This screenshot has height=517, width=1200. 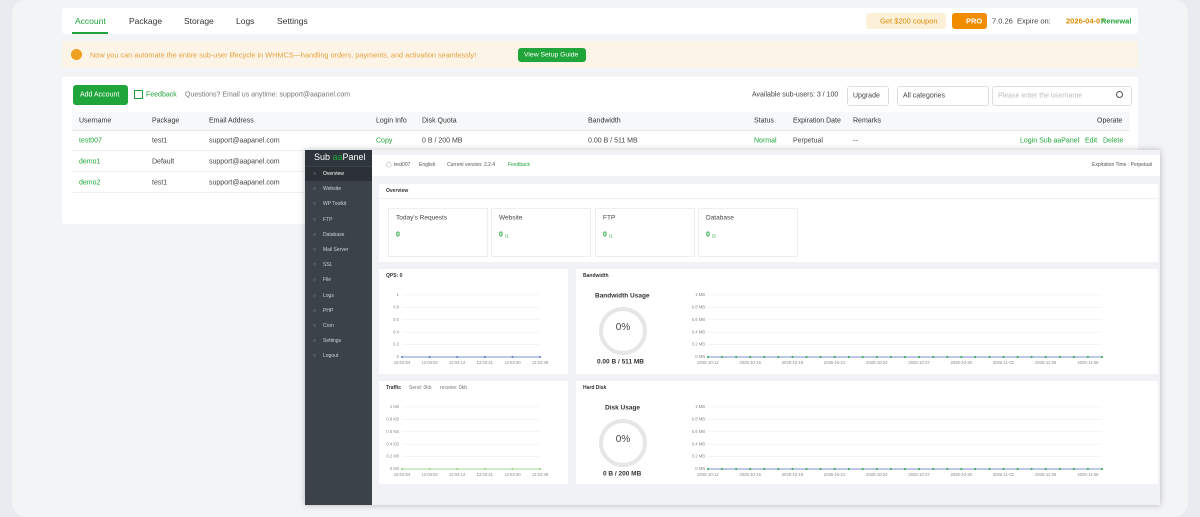 I want to click on x-tick-label: 2025-10-30, so click(x=962, y=362).